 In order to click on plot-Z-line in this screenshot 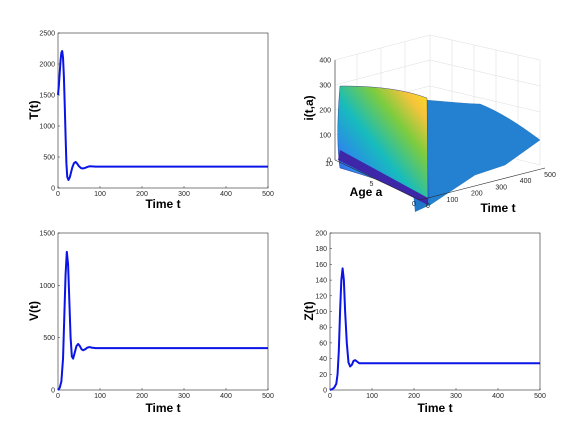, I will do `click(434, 329)`.